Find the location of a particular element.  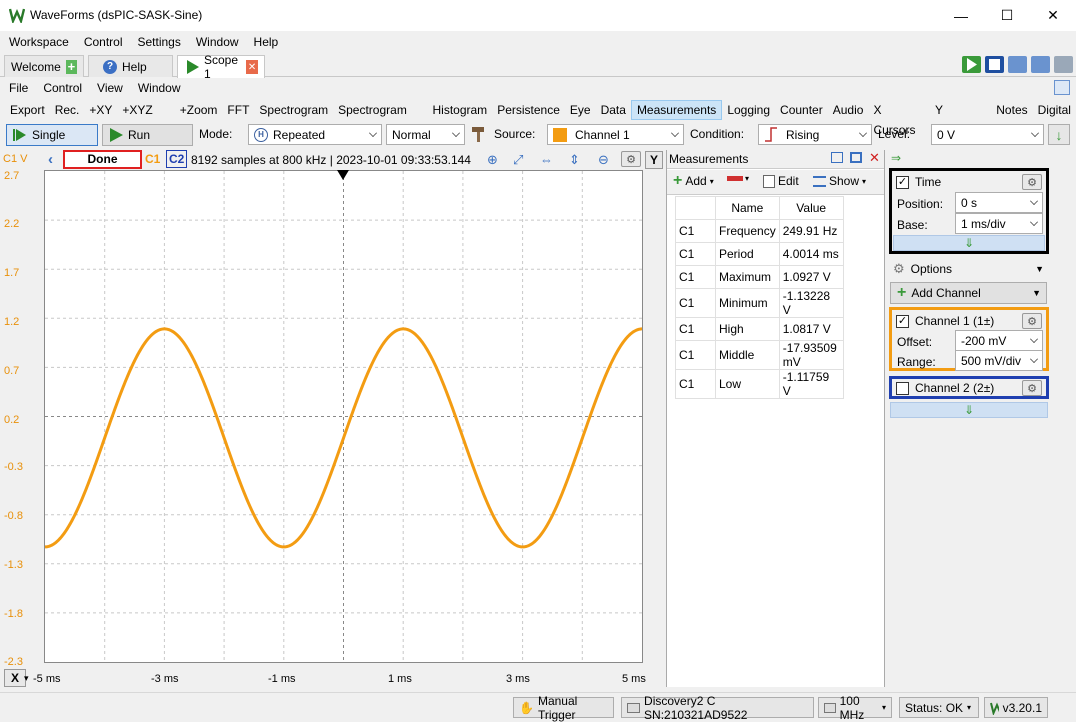

x-axis-dropdown-icon: ▾ is located at coordinates (26, 678).